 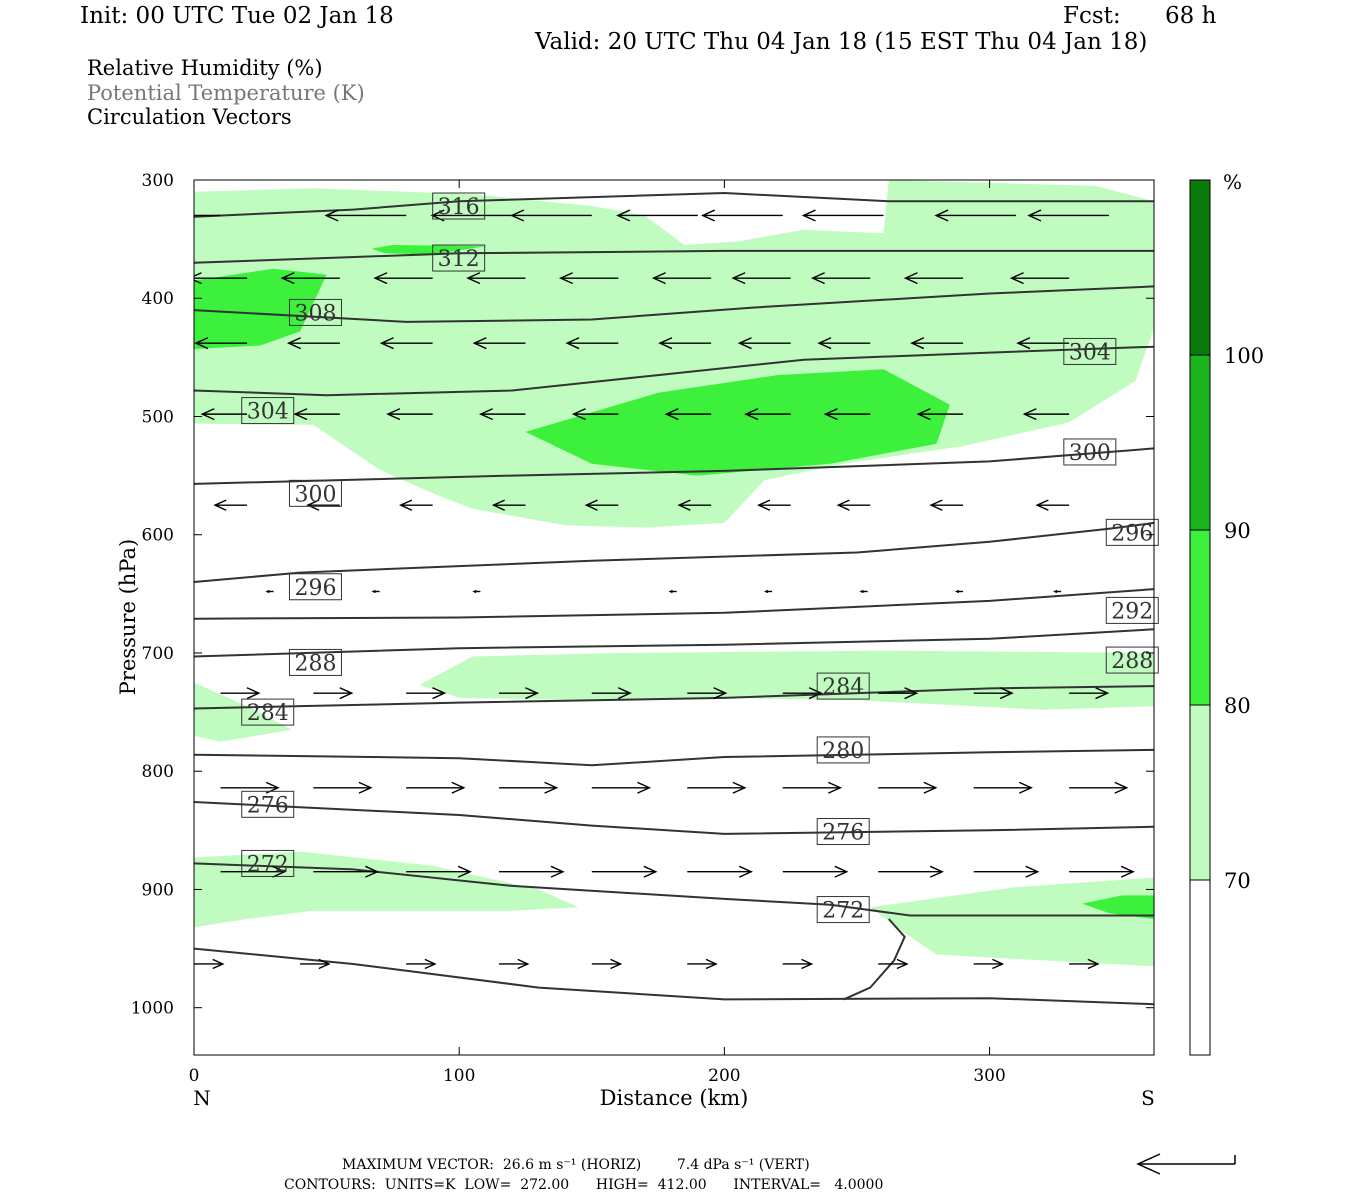 I want to click on contour-label: 296, so click(x=315, y=587).